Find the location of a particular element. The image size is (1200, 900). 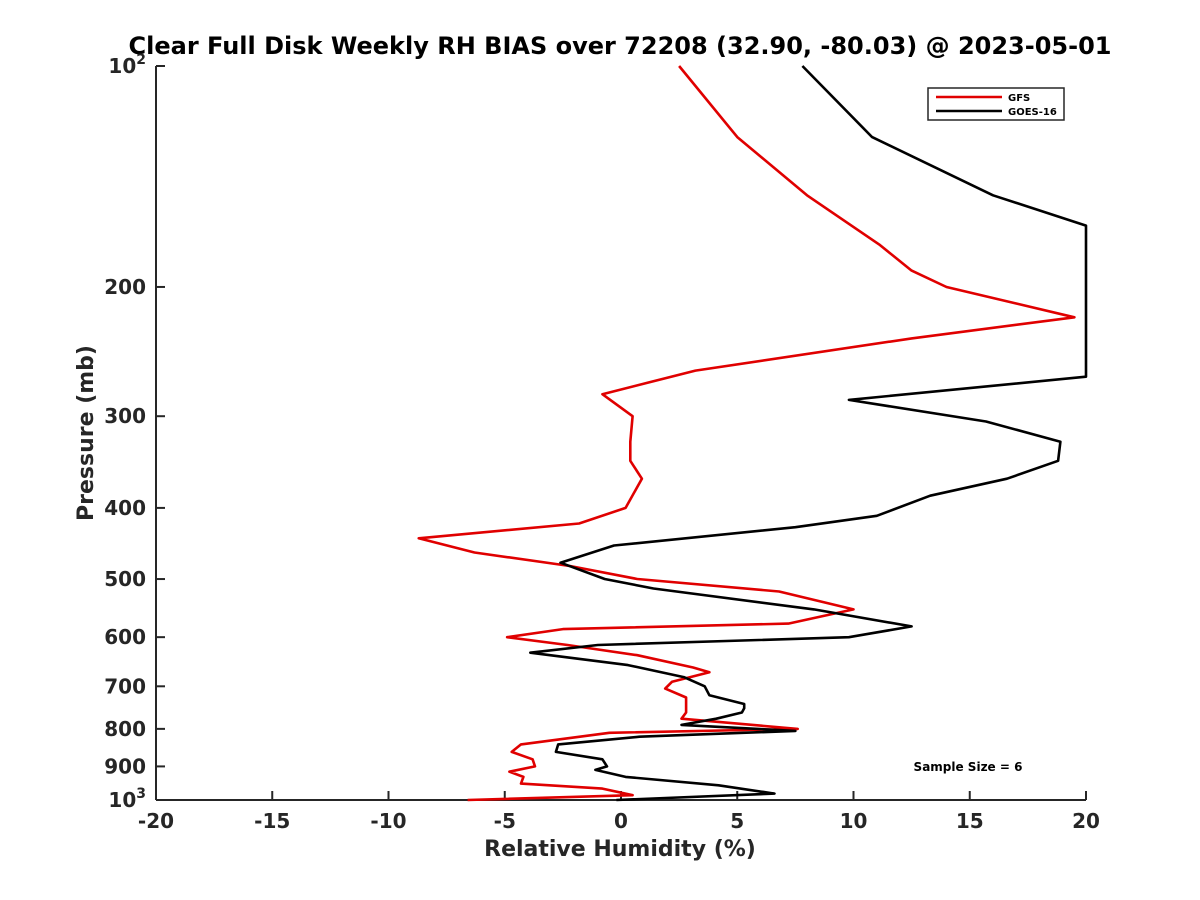

y-tick-label: 10² is located at coordinates (127, 65).